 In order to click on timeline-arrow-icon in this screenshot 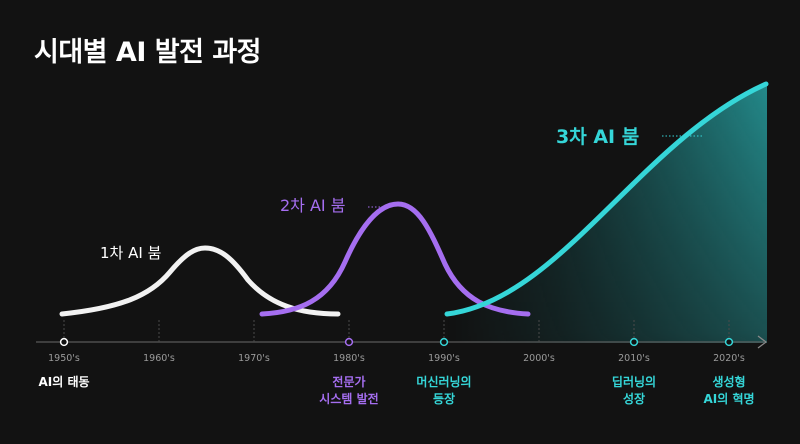, I will do `click(762, 342)`.